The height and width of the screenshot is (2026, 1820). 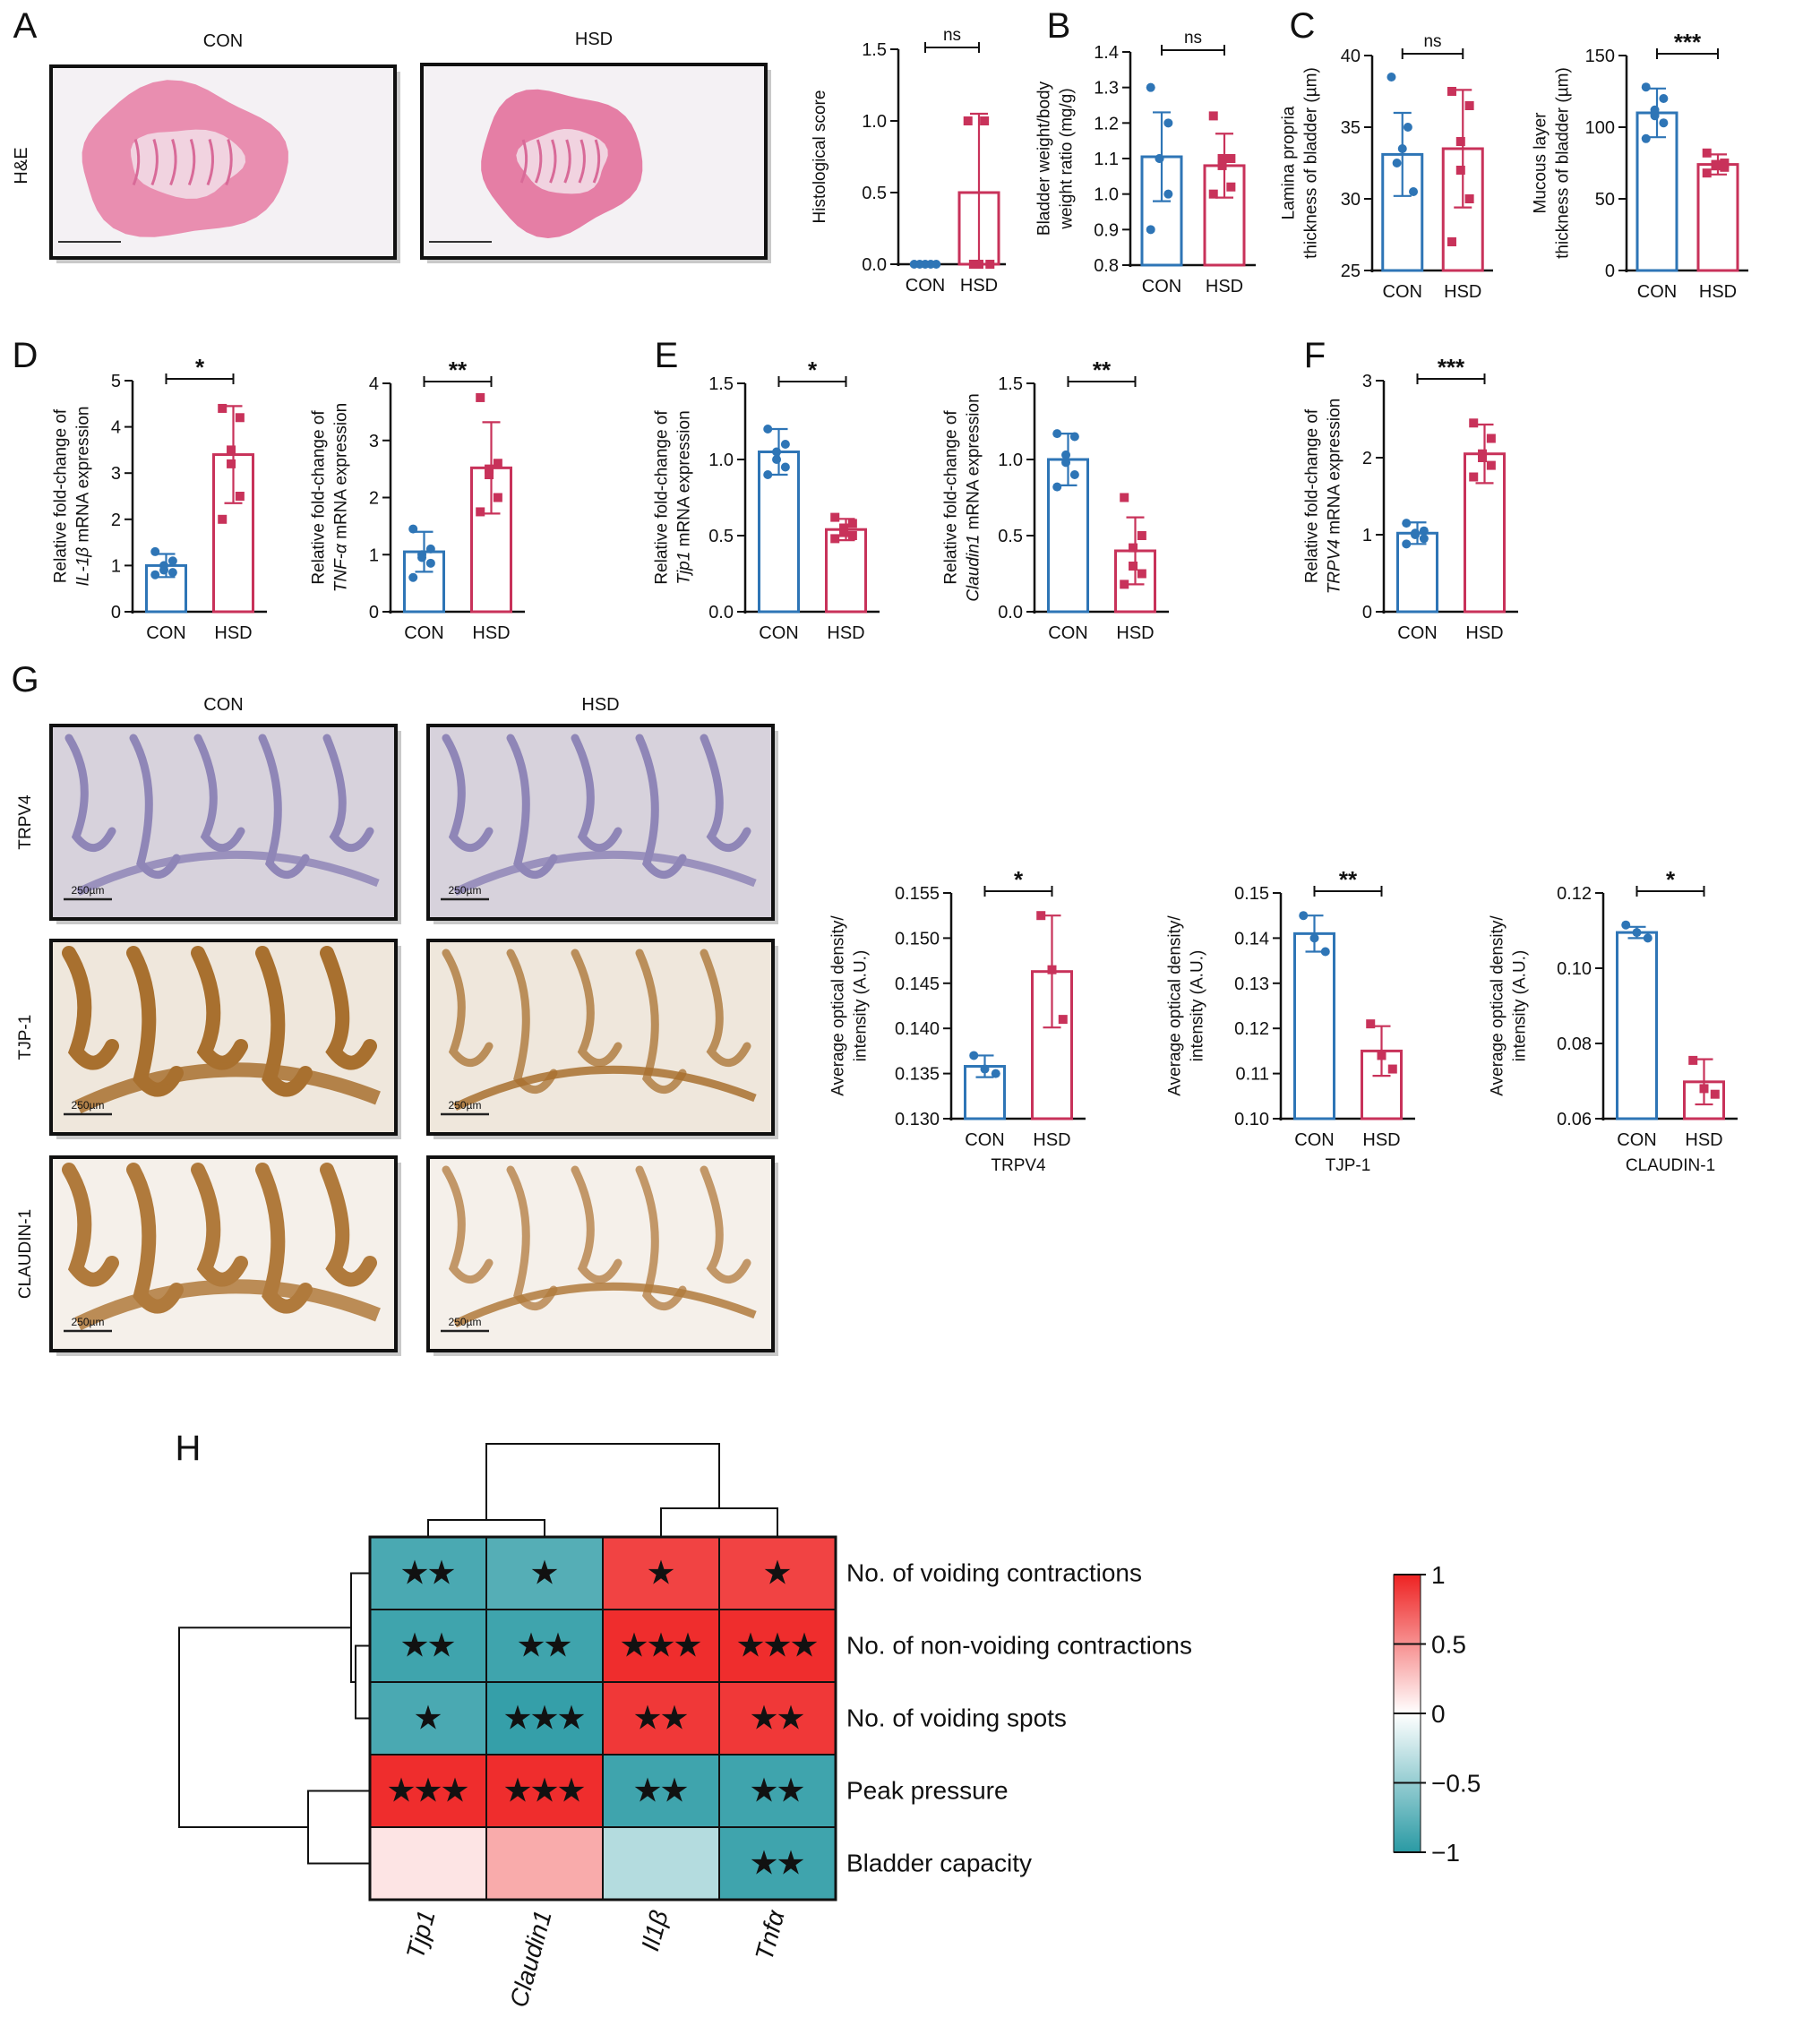 I want to click on y-axis-label: TRPV4 mRNA expression, so click(x=1335, y=497).